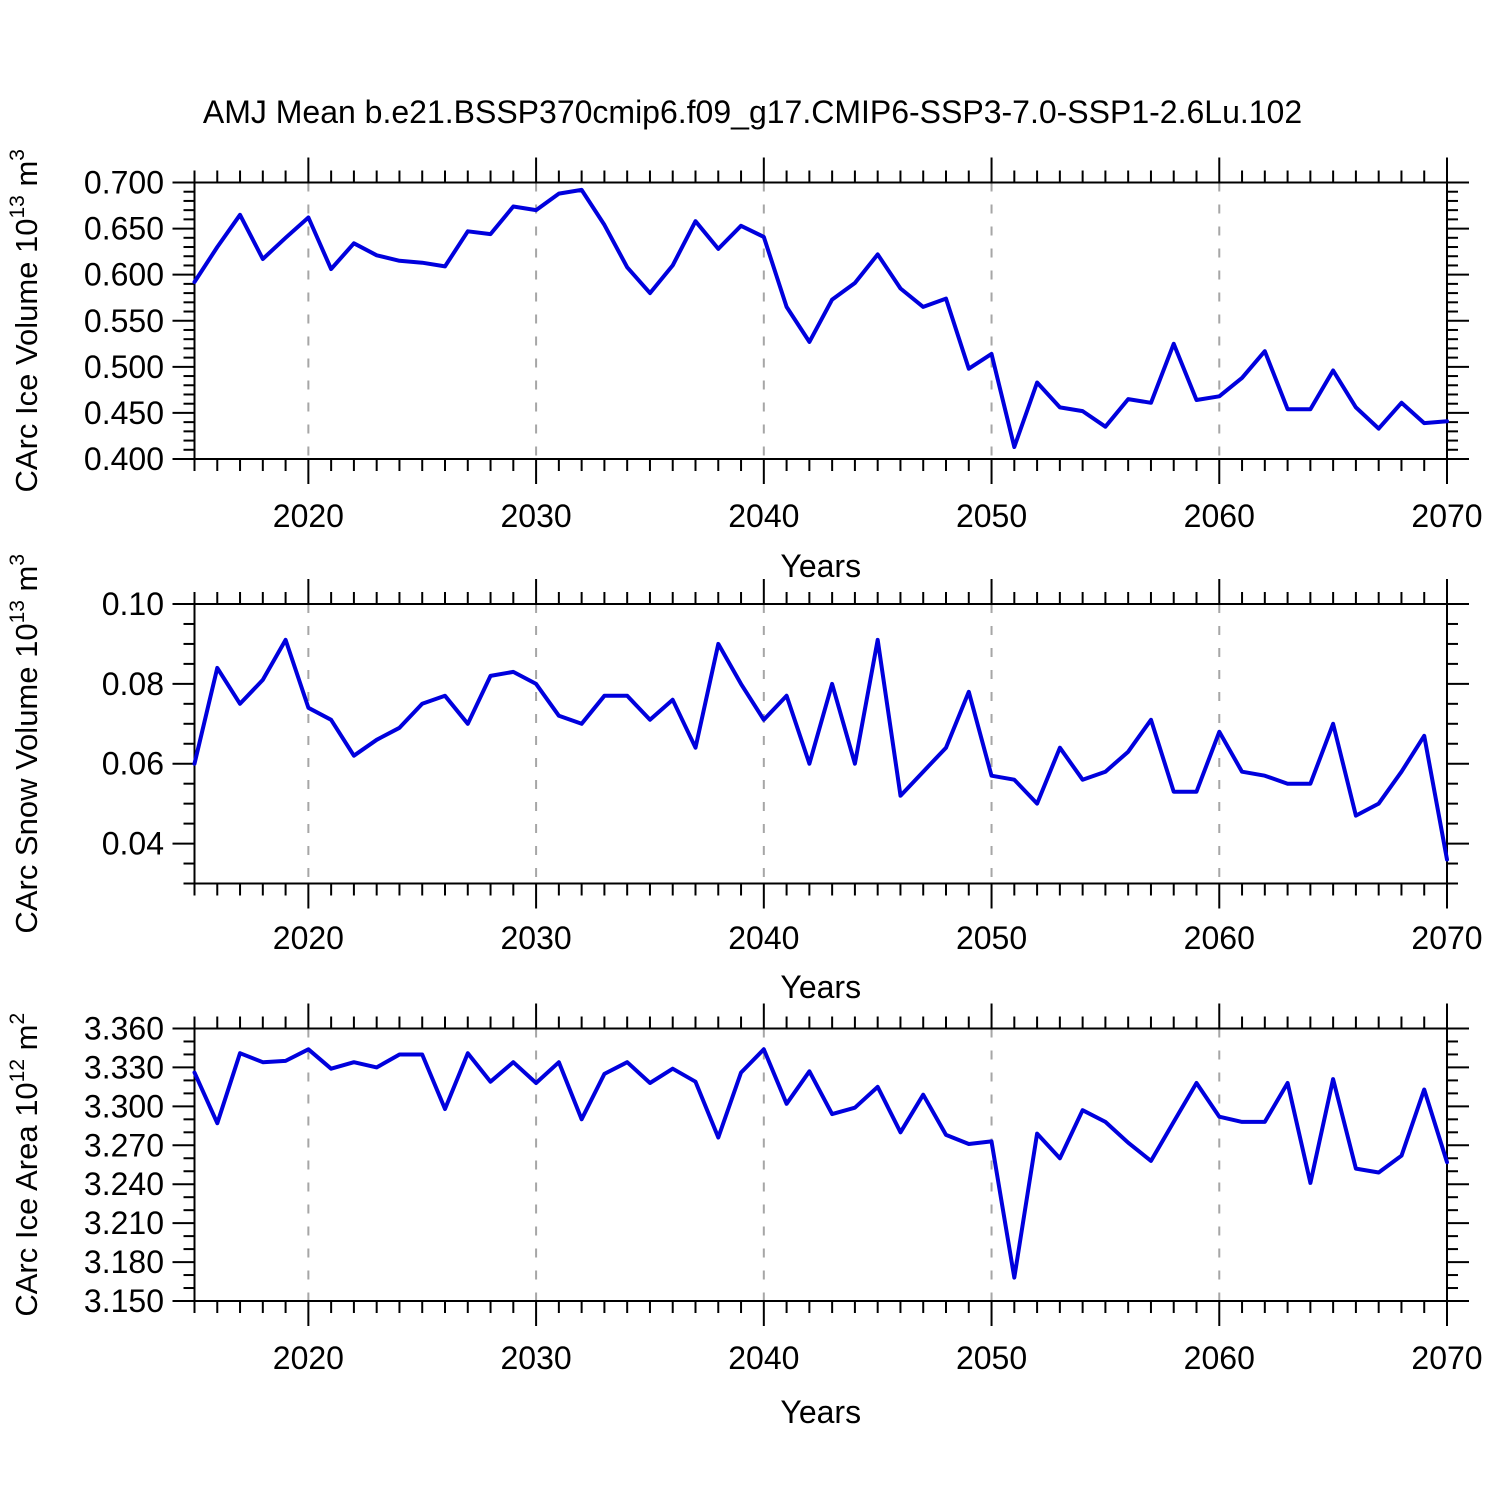 The height and width of the screenshot is (1500, 1500). Describe the element at coordinates (124, 1067) in the screenshot. I see `y-tick-label: 3.330` at that location.